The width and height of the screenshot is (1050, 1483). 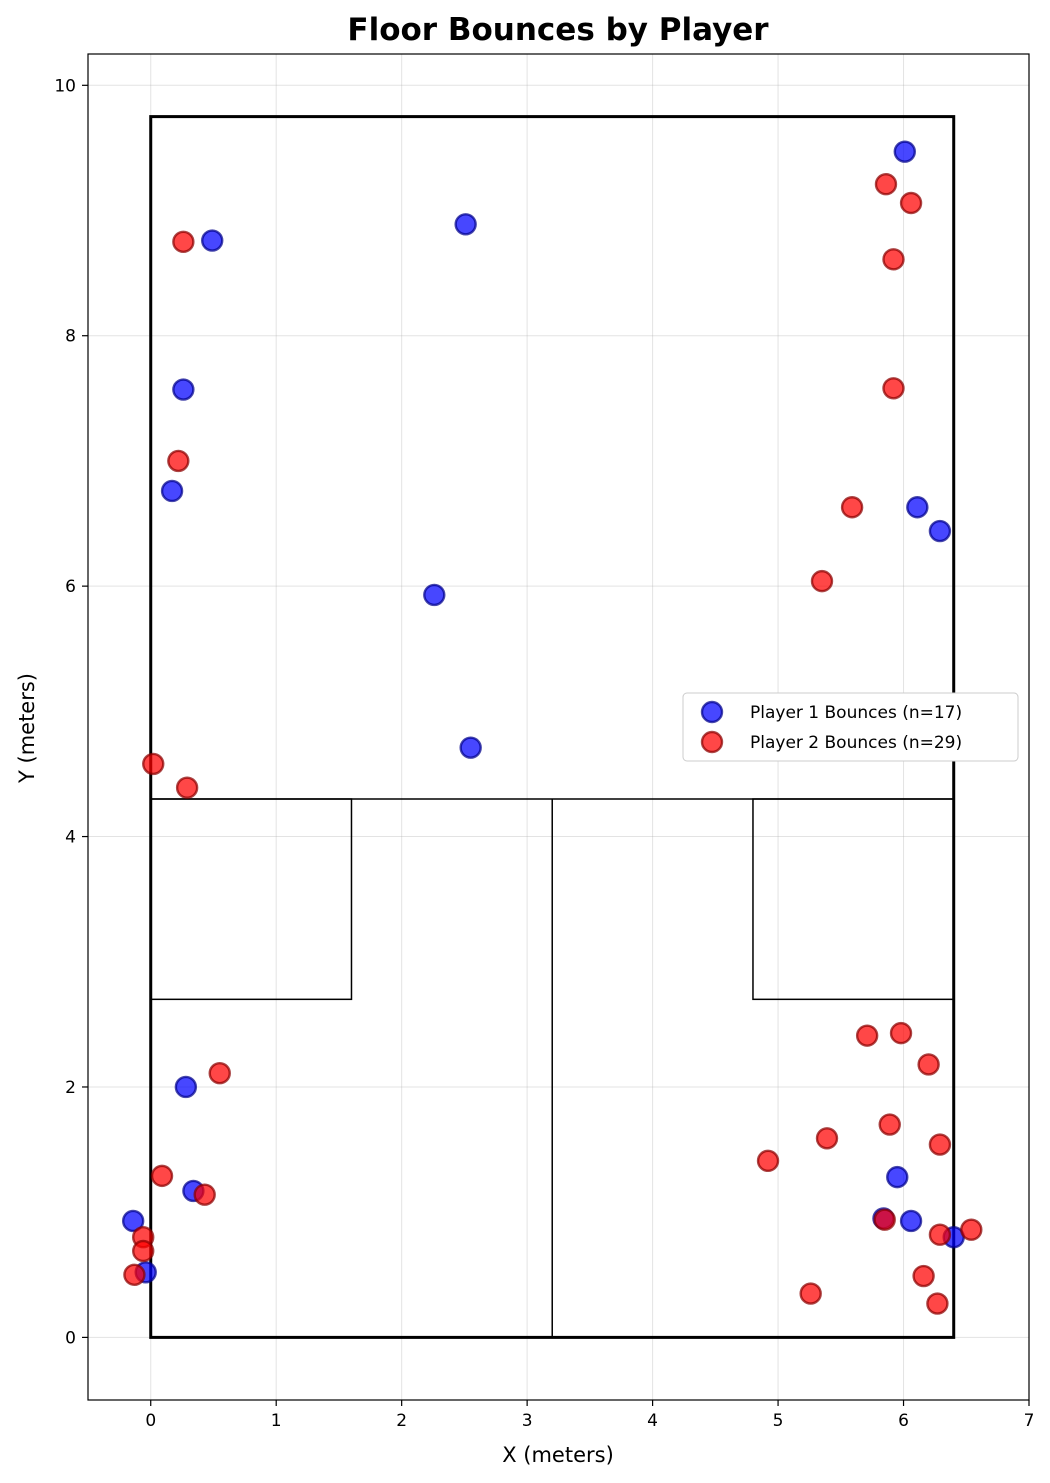 I want to click on y-tick-label: 10, so click(x=65, y=86).